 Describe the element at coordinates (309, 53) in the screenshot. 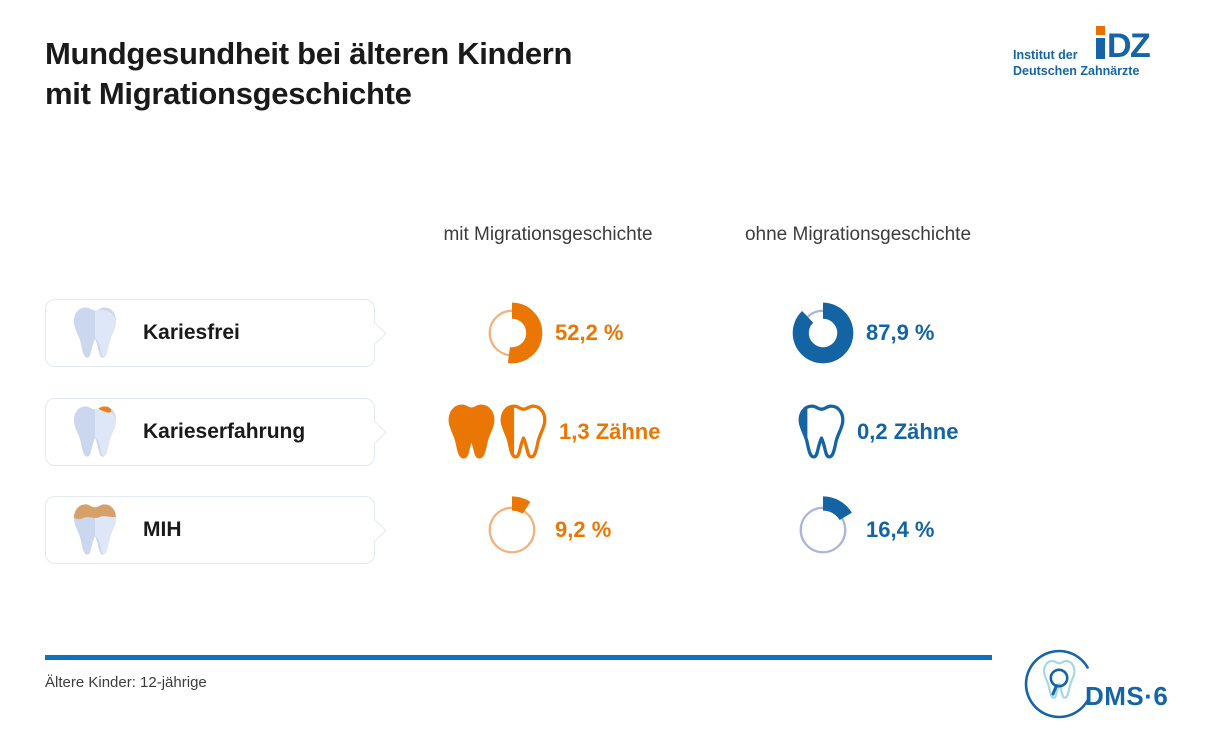

I see `page-title-line1: Mundgesundheit bei älteren Kindern` at that location.